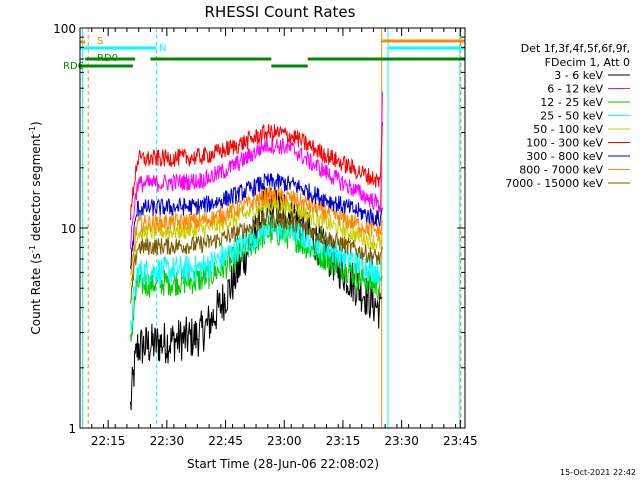 Image resolution: width=640 pixels, height=480 pixels. I want to click on legend-entry-label: 800 - 7000 keV, so click(561, 170).